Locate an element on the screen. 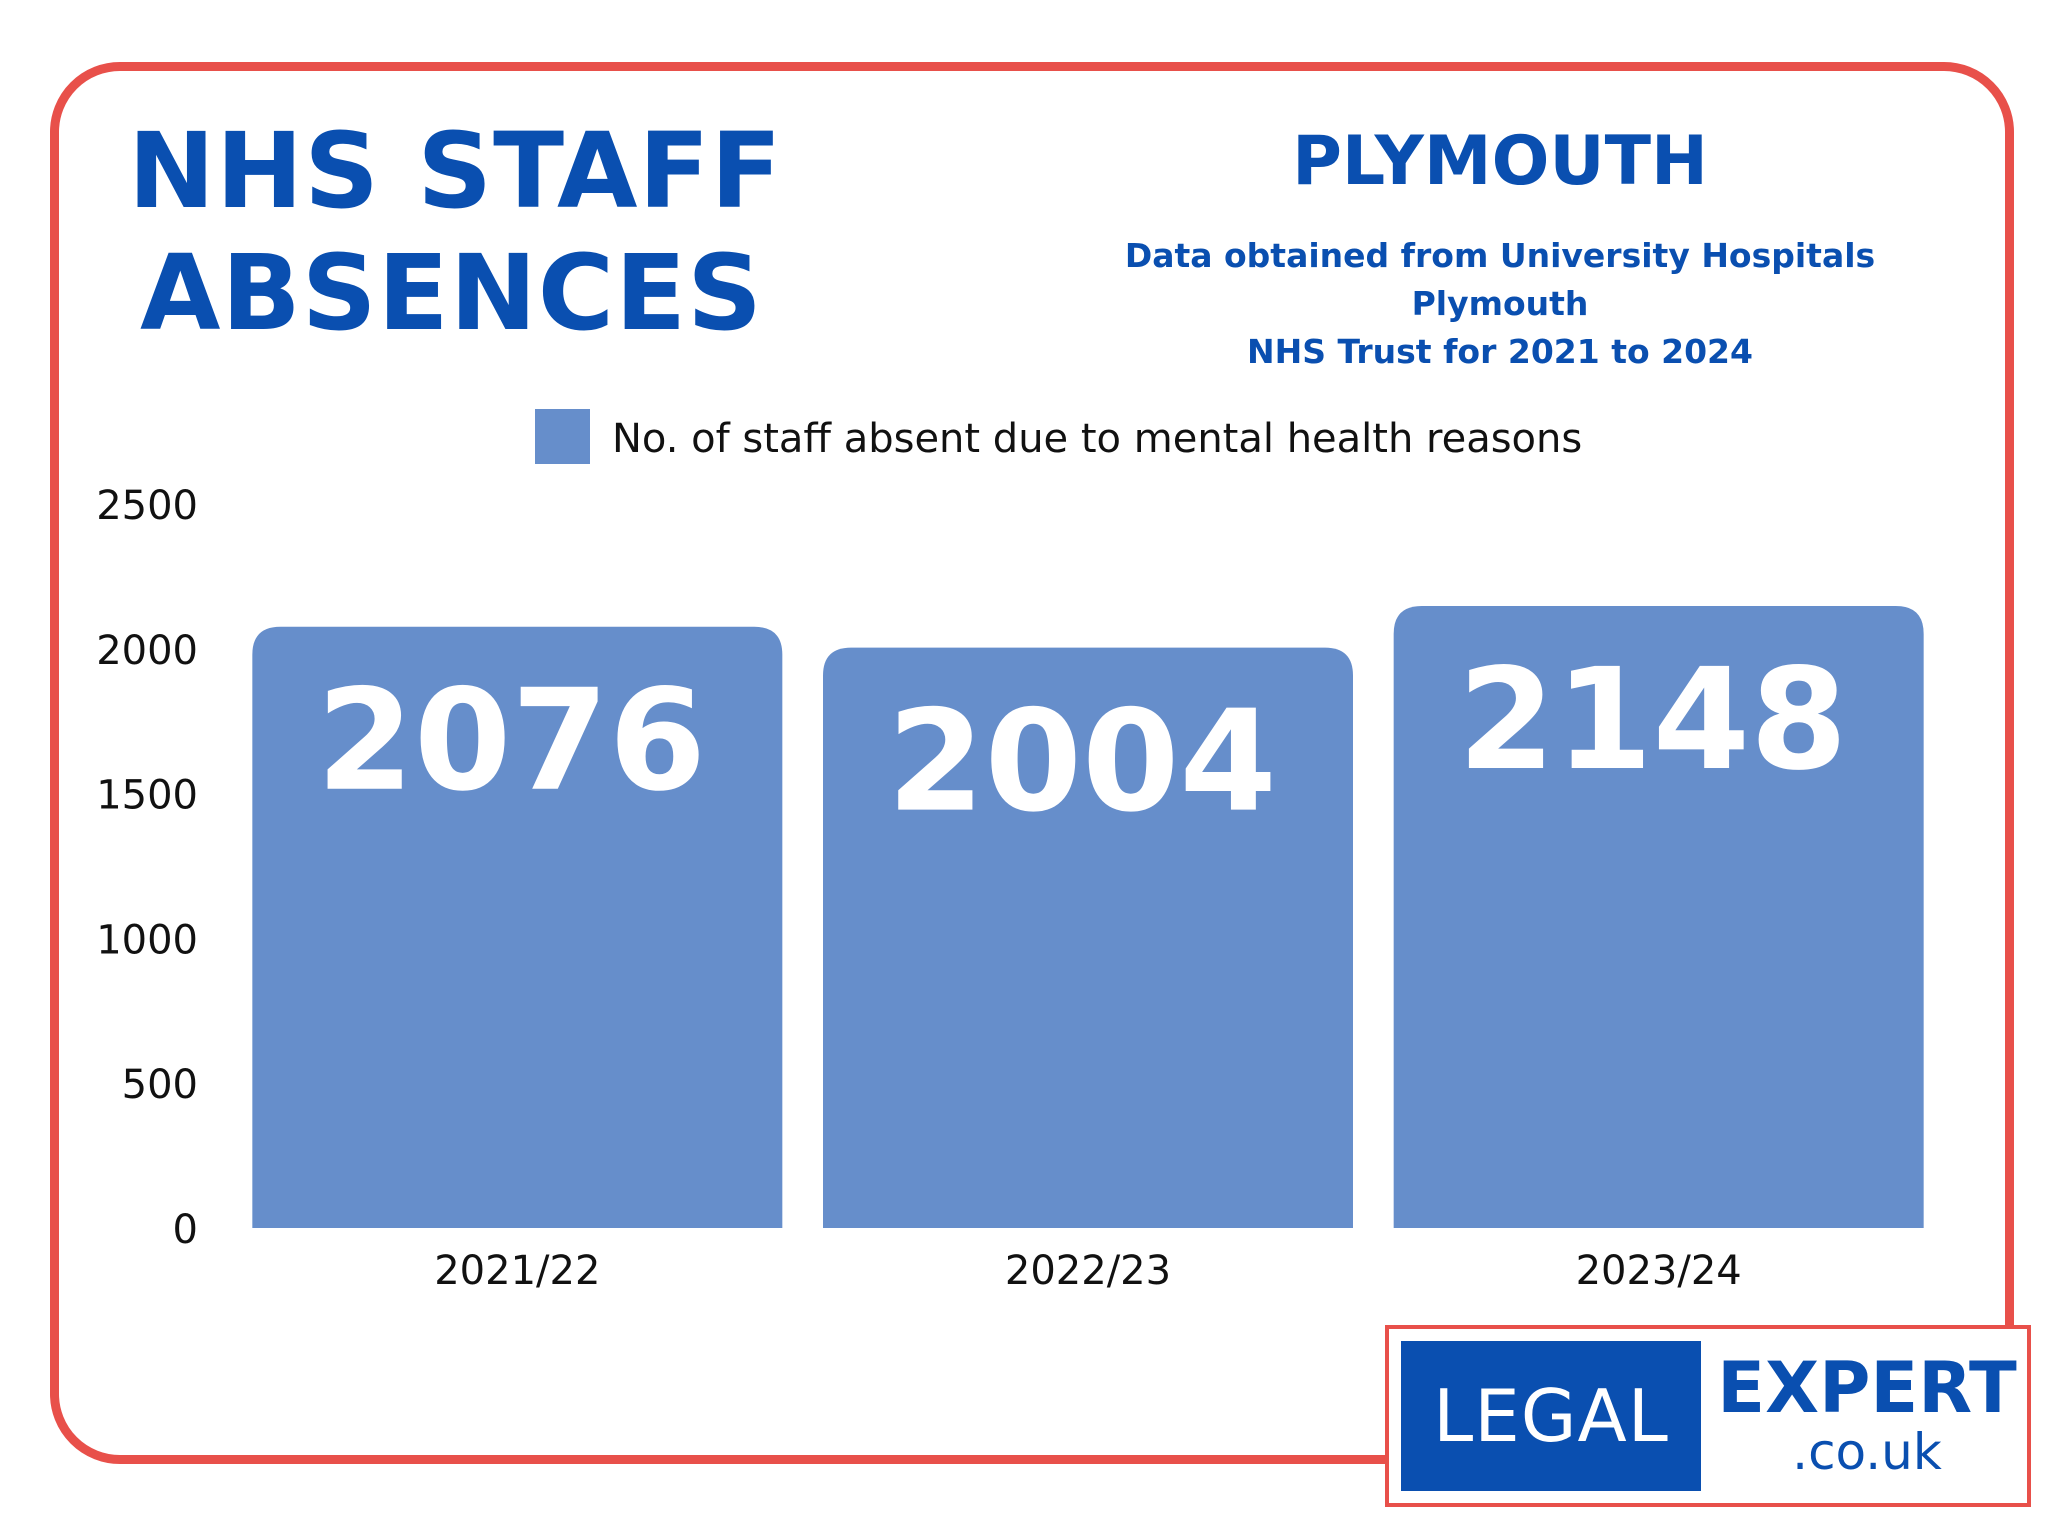 This screenshot has height=1536, width=2048. x-tick-label: 2021/22 is located at coordinates (517, 1271).